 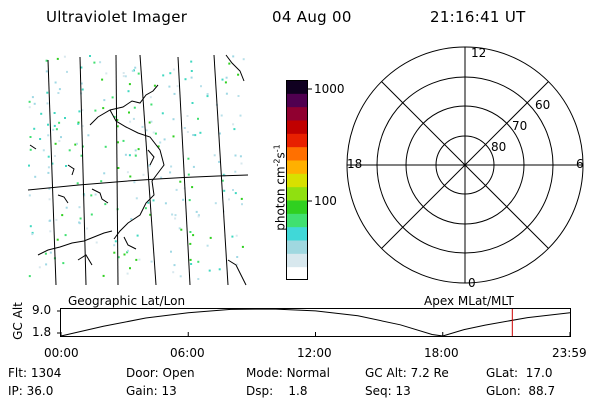 I want to click on seq-info: Seq: 13, so click(x=388, y=391).